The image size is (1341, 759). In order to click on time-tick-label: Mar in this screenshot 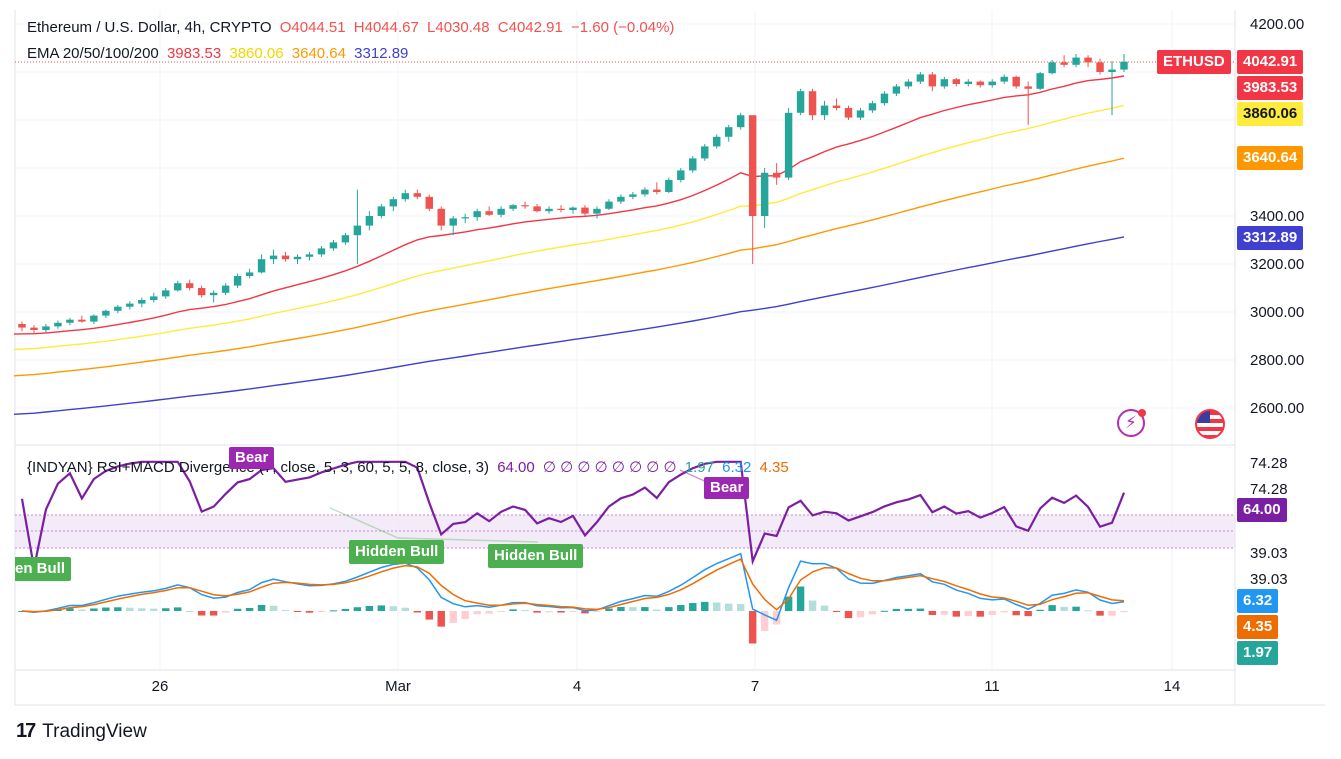, I will do `click(398, 686)`.